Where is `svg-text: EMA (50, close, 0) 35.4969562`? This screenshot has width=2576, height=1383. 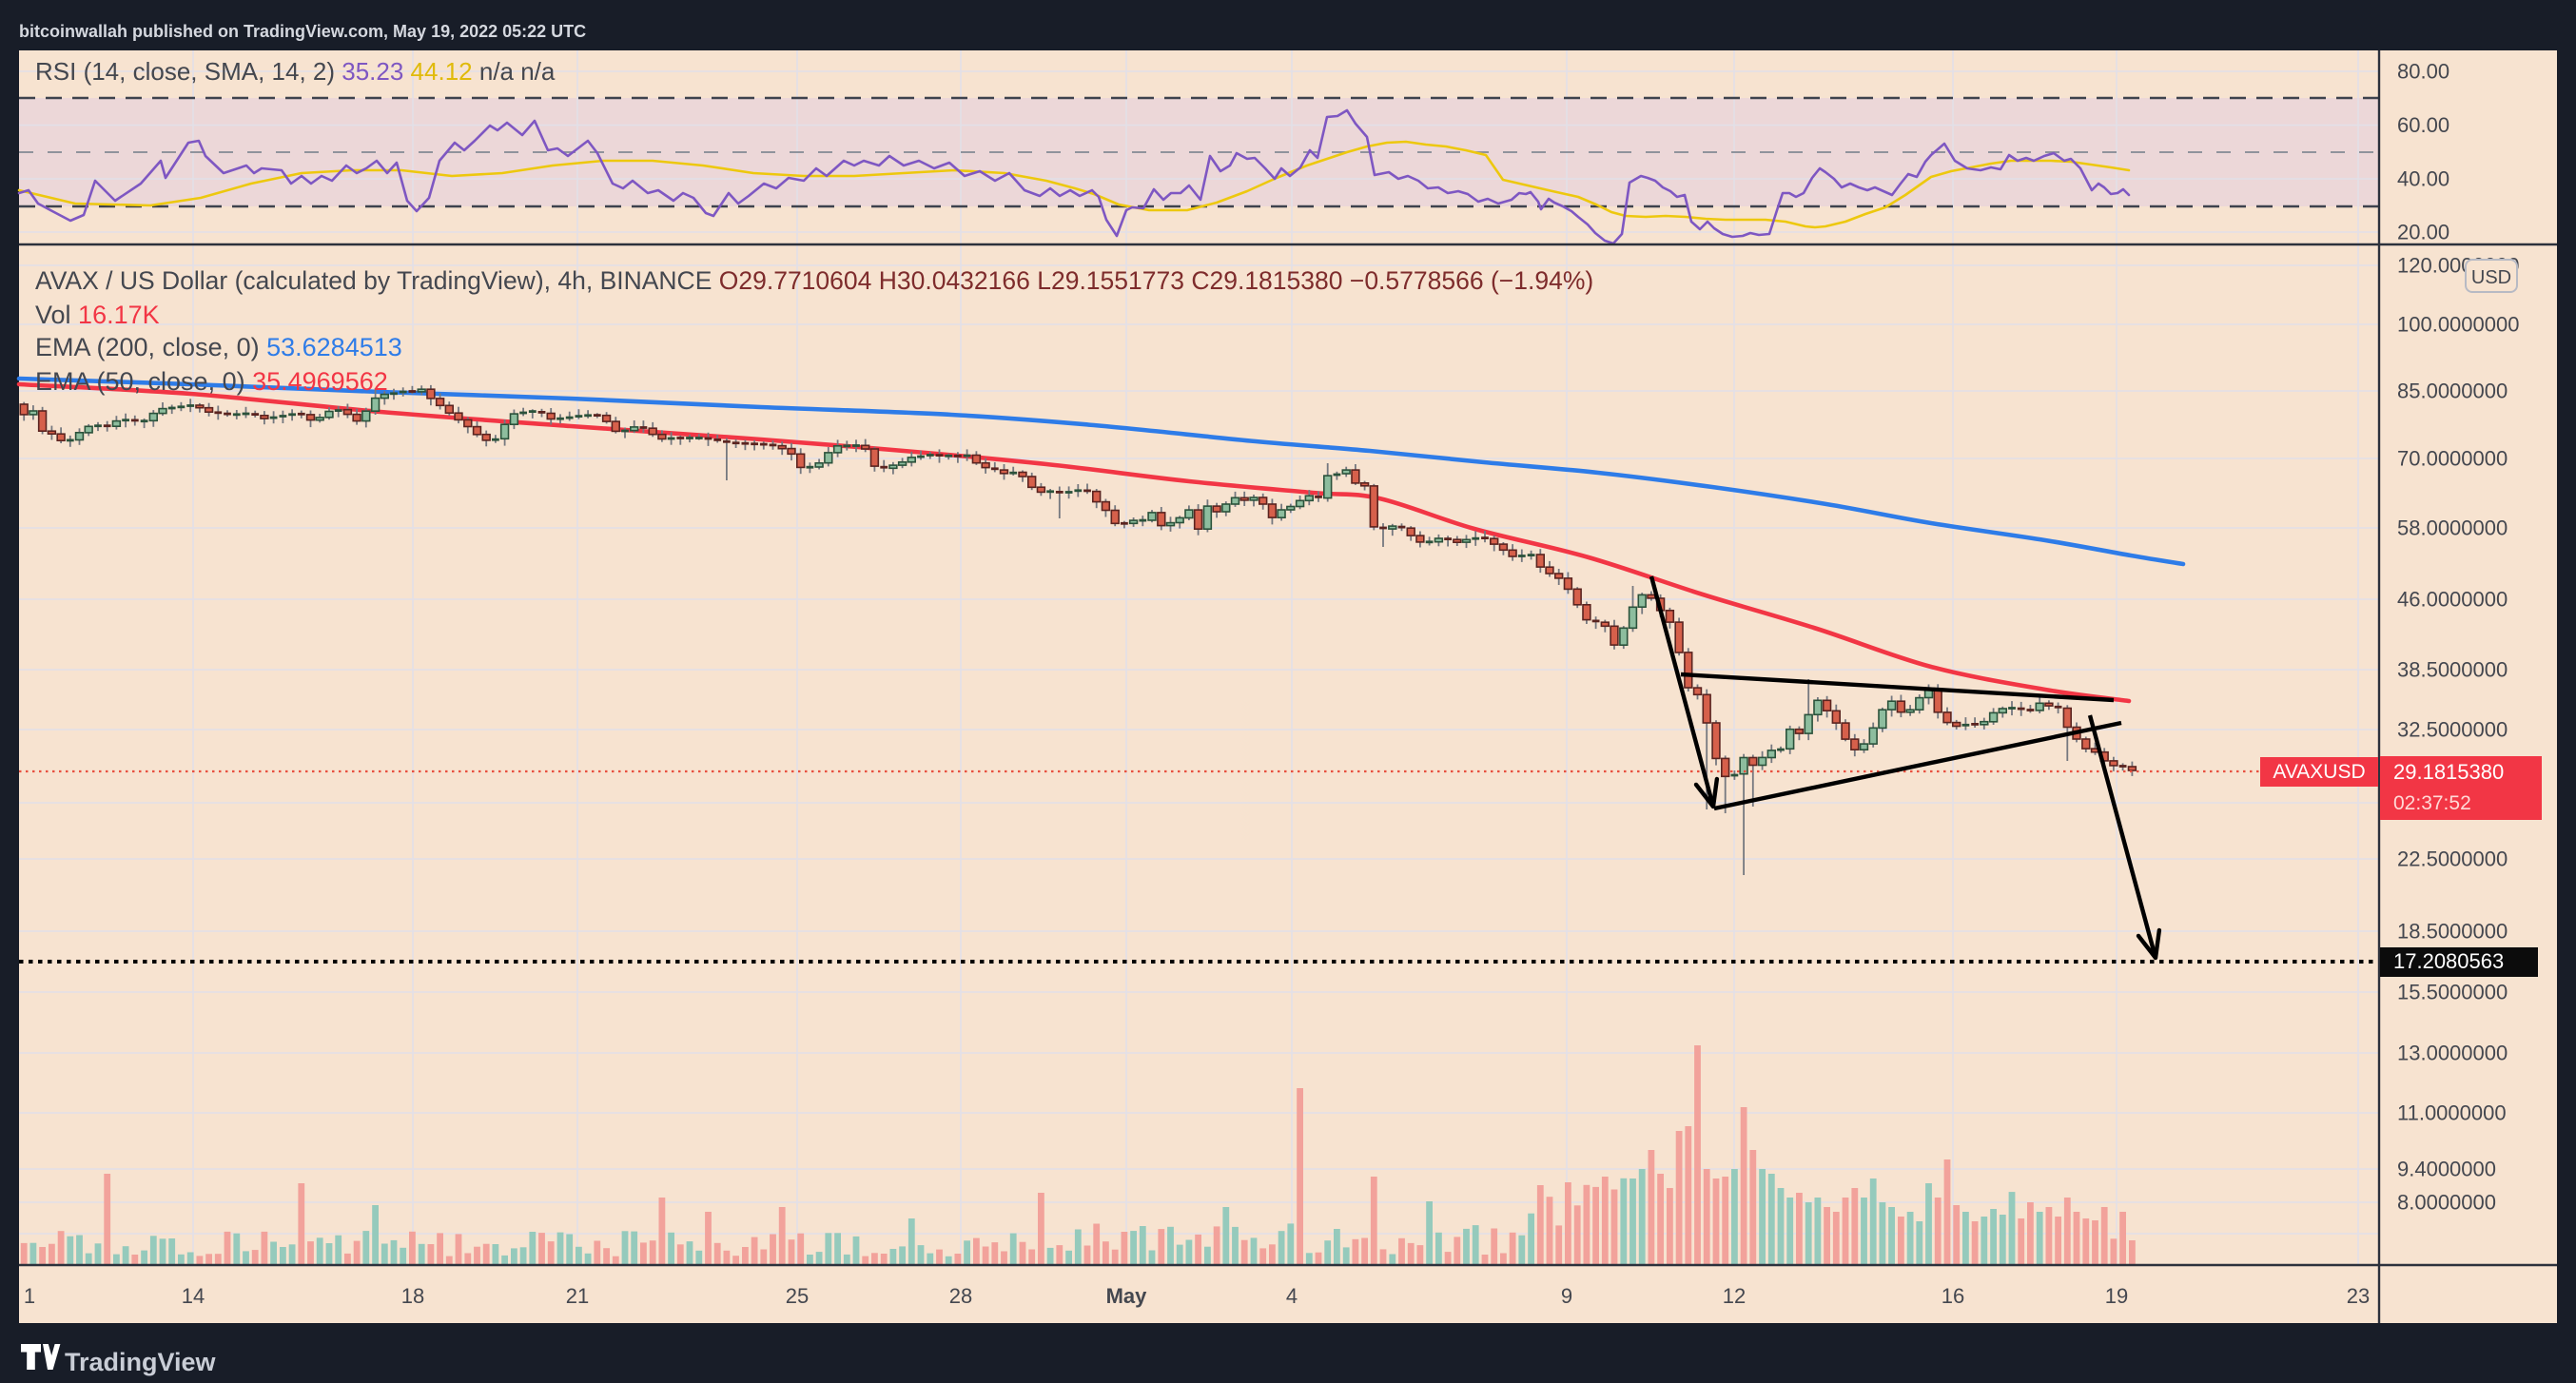 svg-text: EMA (50, close, 0) 35.4969562 is located at coordinates (212, 382).